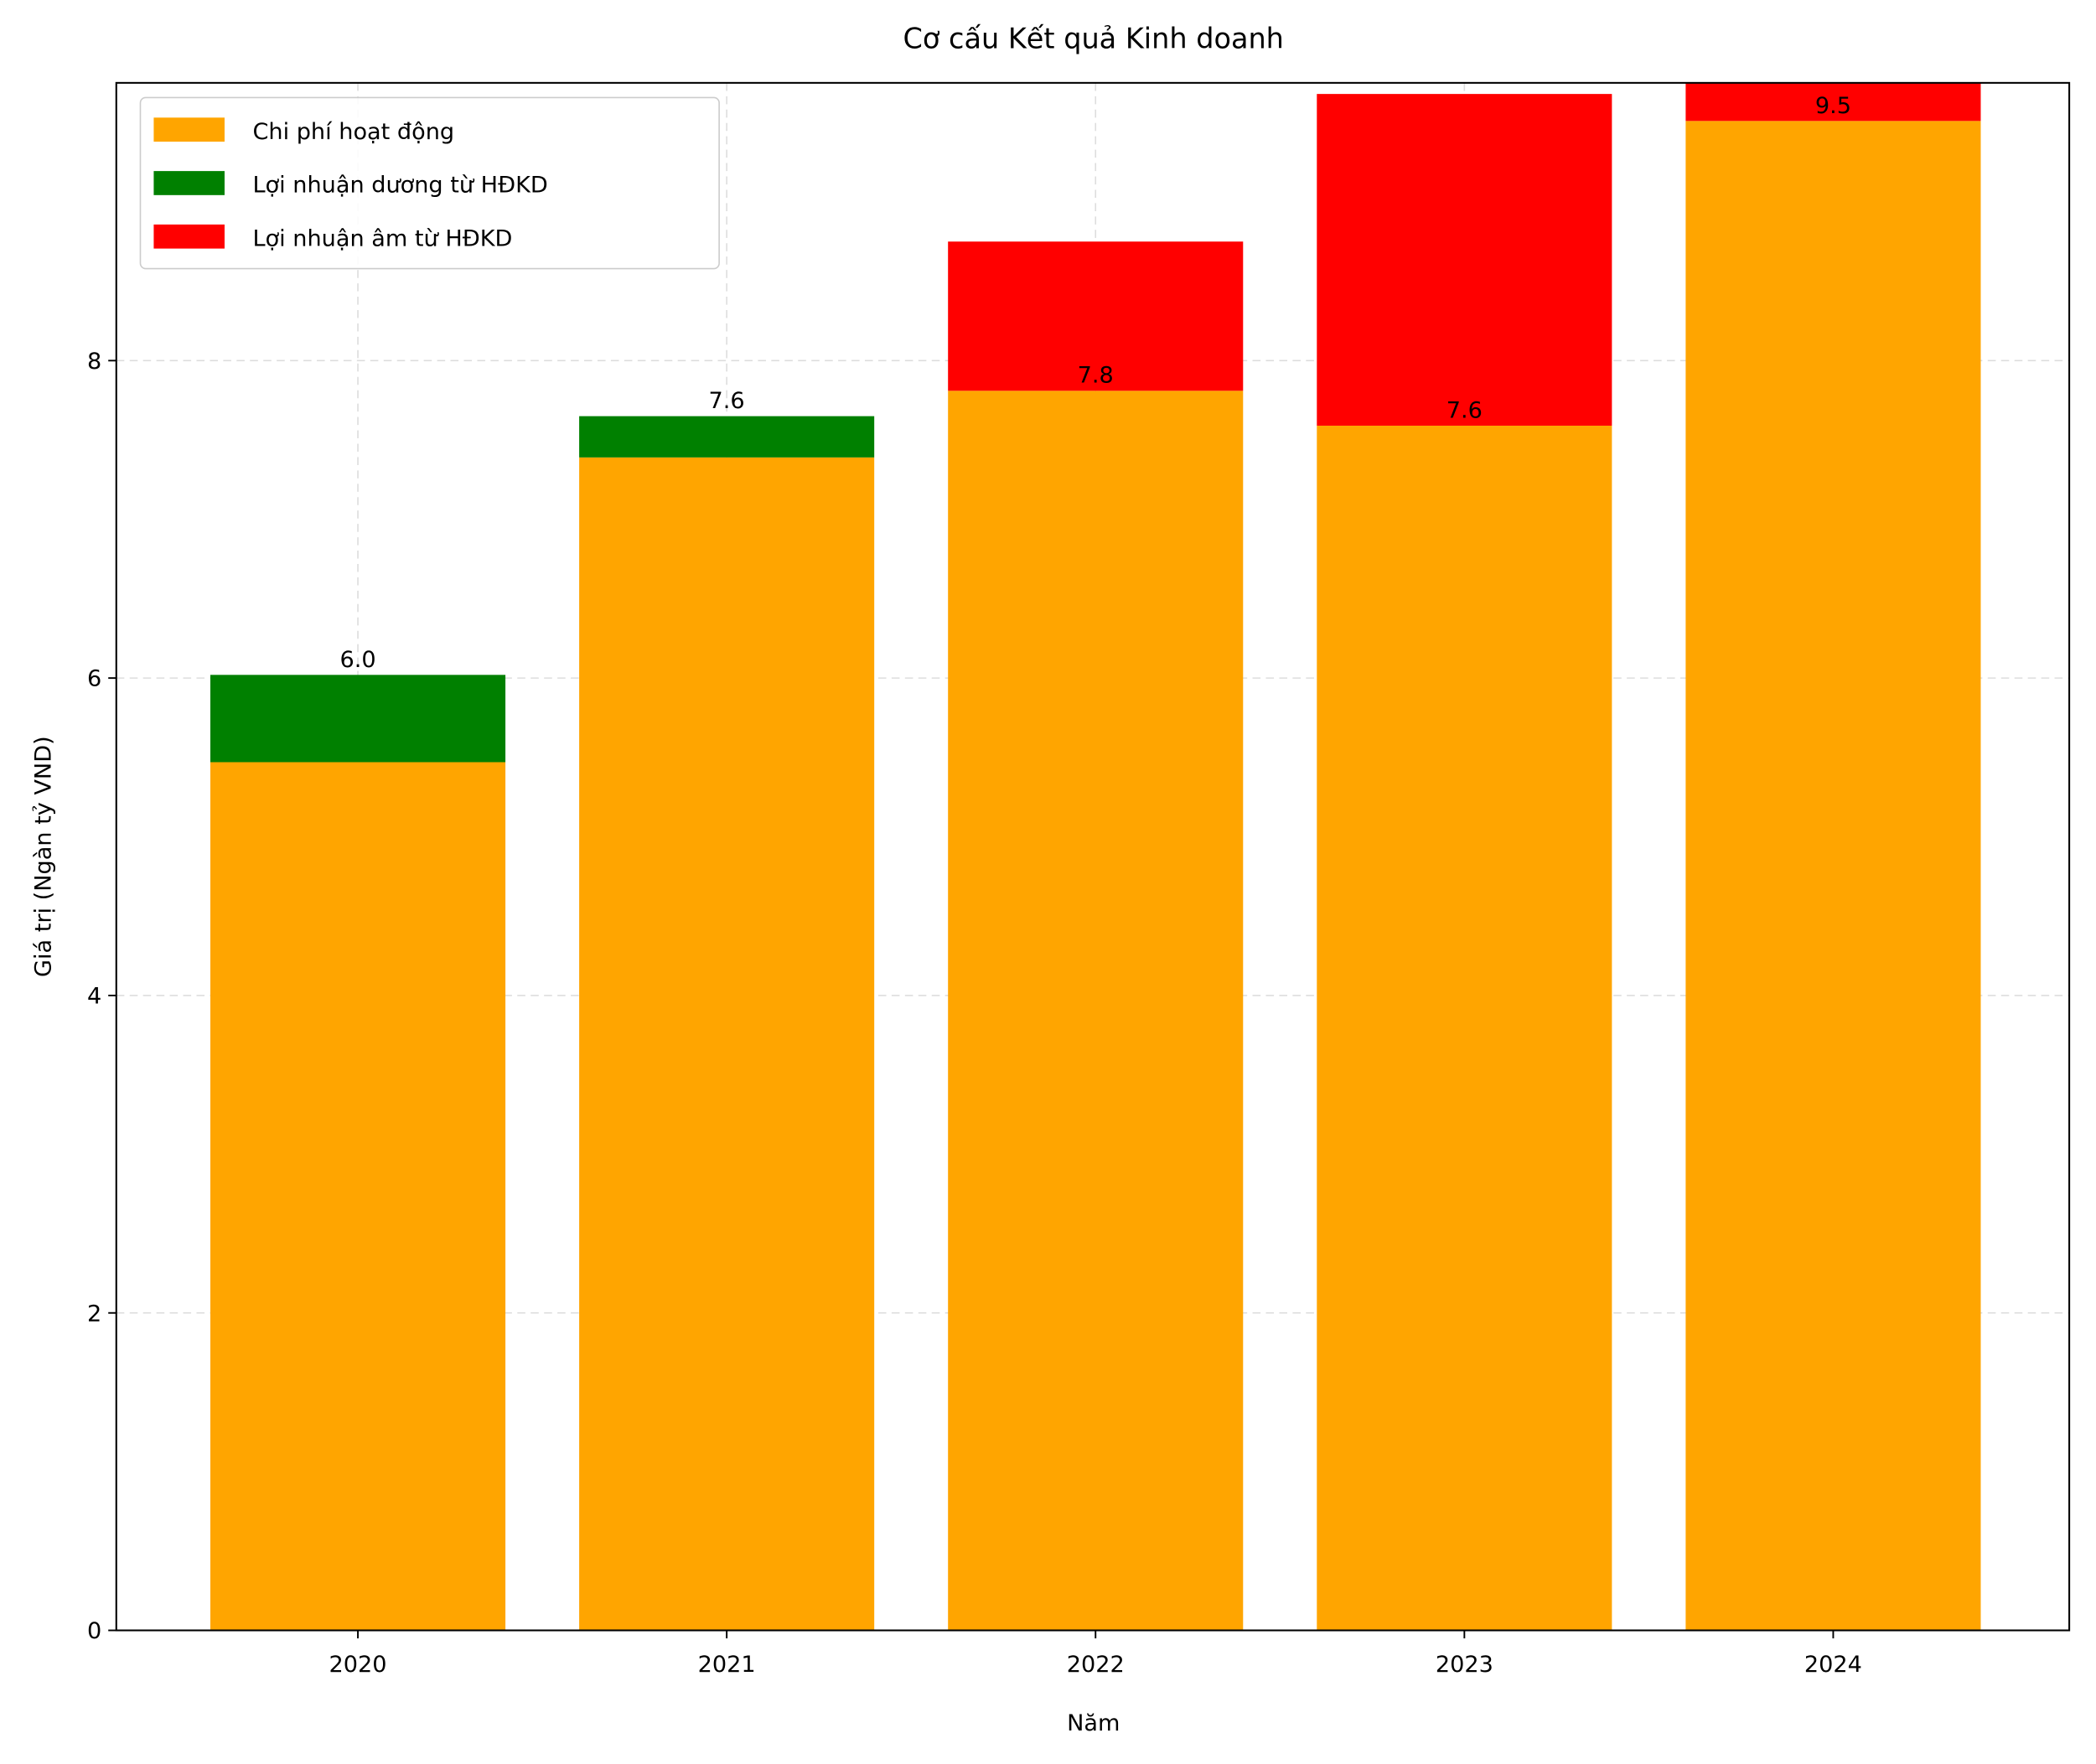 This screenshot has width=2096, height=1764. Describe the element at coordinates (94, 362) in the screenshot. I see `y-tick-label: 8` at that location.